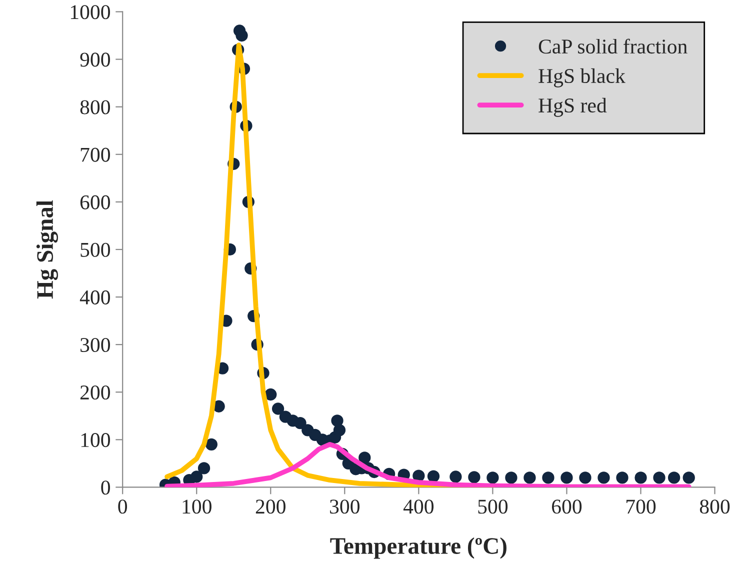 The image size is (743, 587). Describe the element at coordinates (613, 46) in the screenshot. I see `legend-label: CaP solid fraction` at that location.